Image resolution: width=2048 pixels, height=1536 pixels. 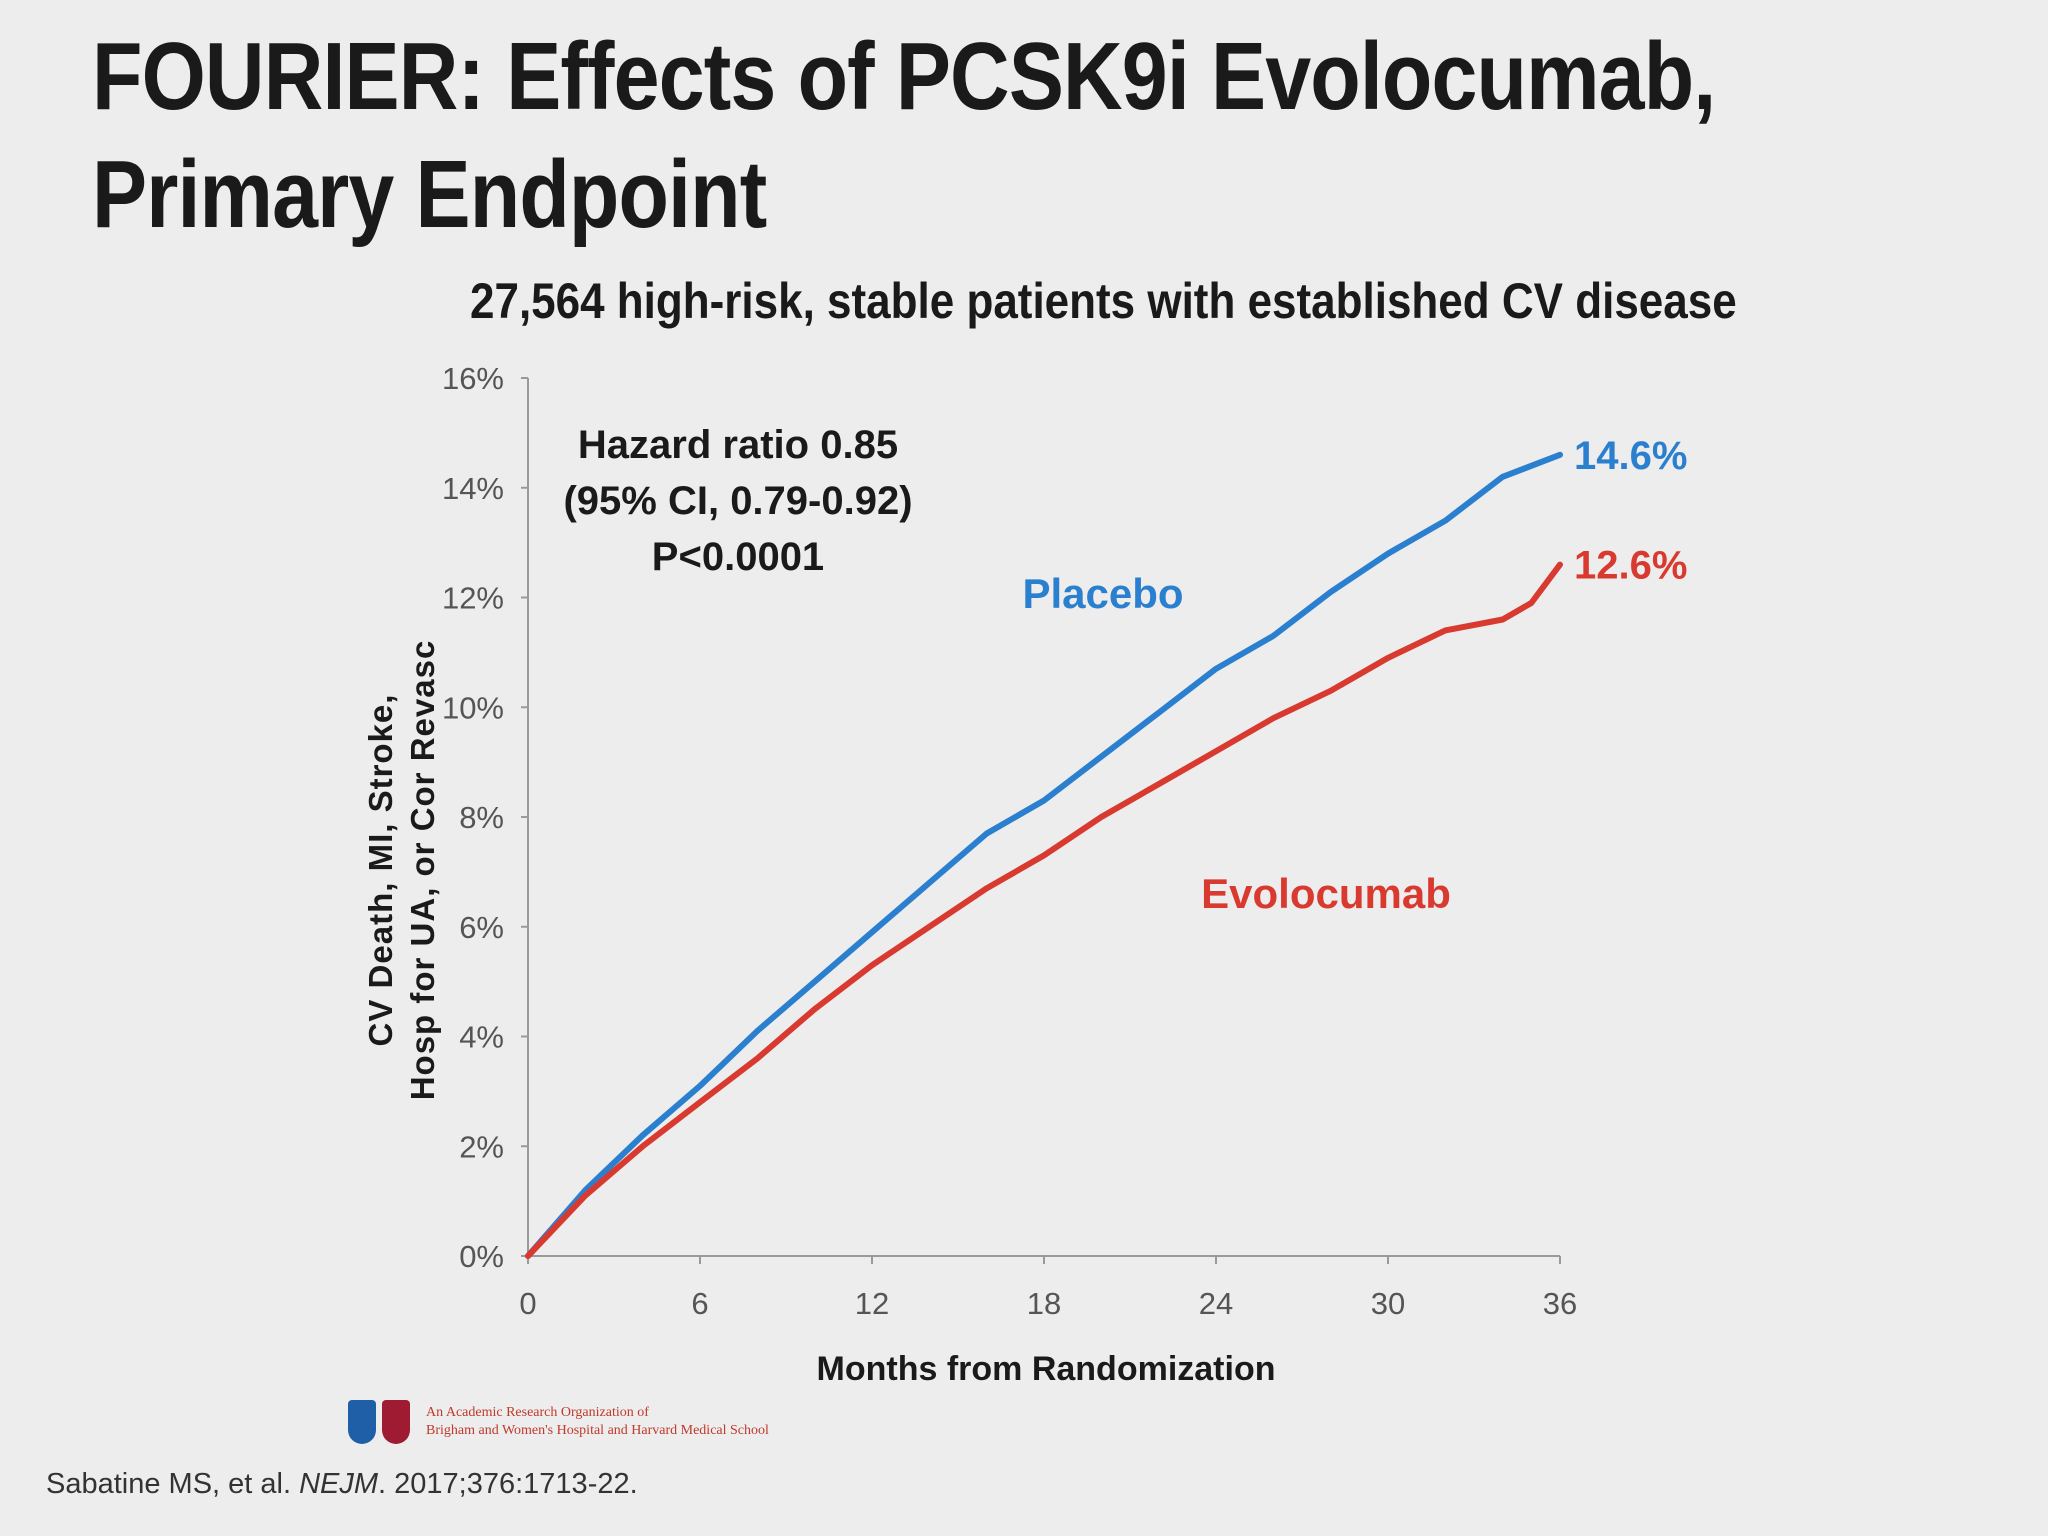 What do you see at coordinates (1216, 1303) in the screenshot?
I see `x-tick-label: 24` at bounding box center [1216, 1303].